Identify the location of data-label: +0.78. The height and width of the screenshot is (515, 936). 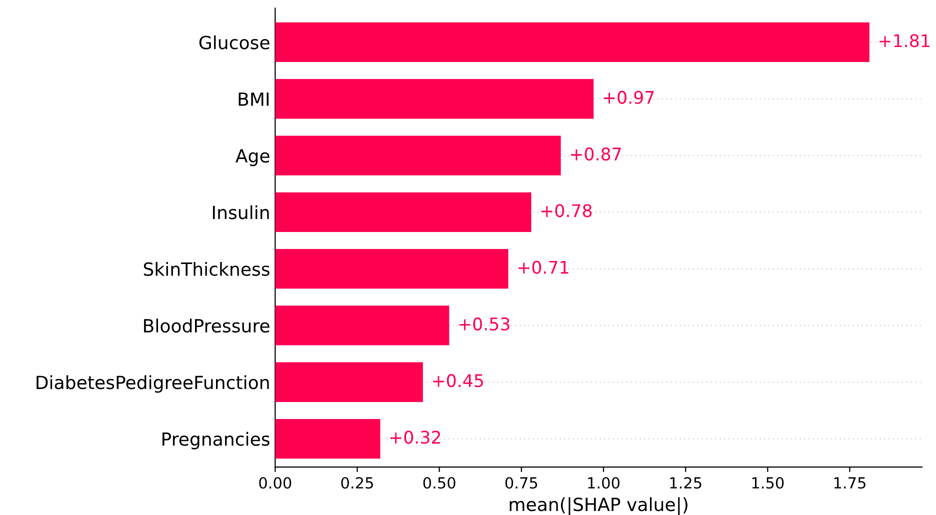
(566, 211).